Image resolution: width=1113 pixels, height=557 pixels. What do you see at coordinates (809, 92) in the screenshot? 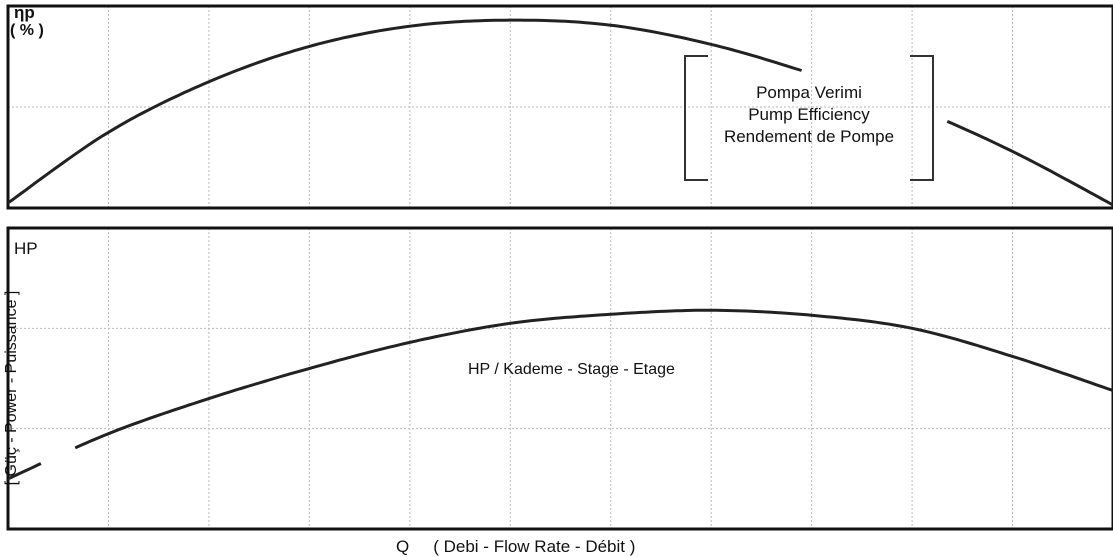
I see `legend-line-tr: Pompa Verimi` at bounding box center [809, 92].